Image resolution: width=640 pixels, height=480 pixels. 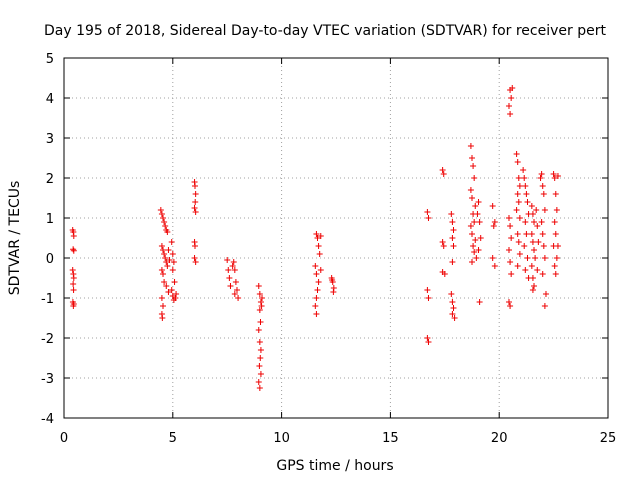 I want to click on y-tick-label: 4, so click(x=50, y=99).